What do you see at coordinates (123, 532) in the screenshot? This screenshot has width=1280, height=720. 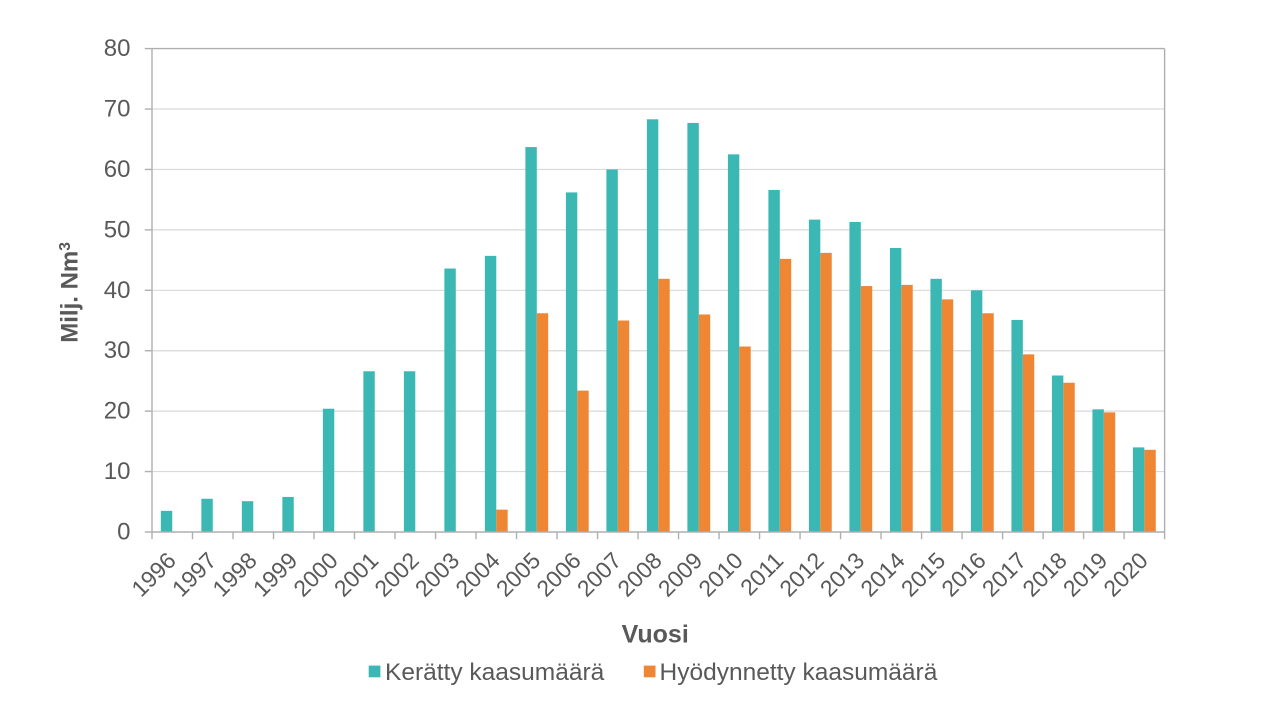 I see `svg-text: 0` at bounding box center [123, 532].